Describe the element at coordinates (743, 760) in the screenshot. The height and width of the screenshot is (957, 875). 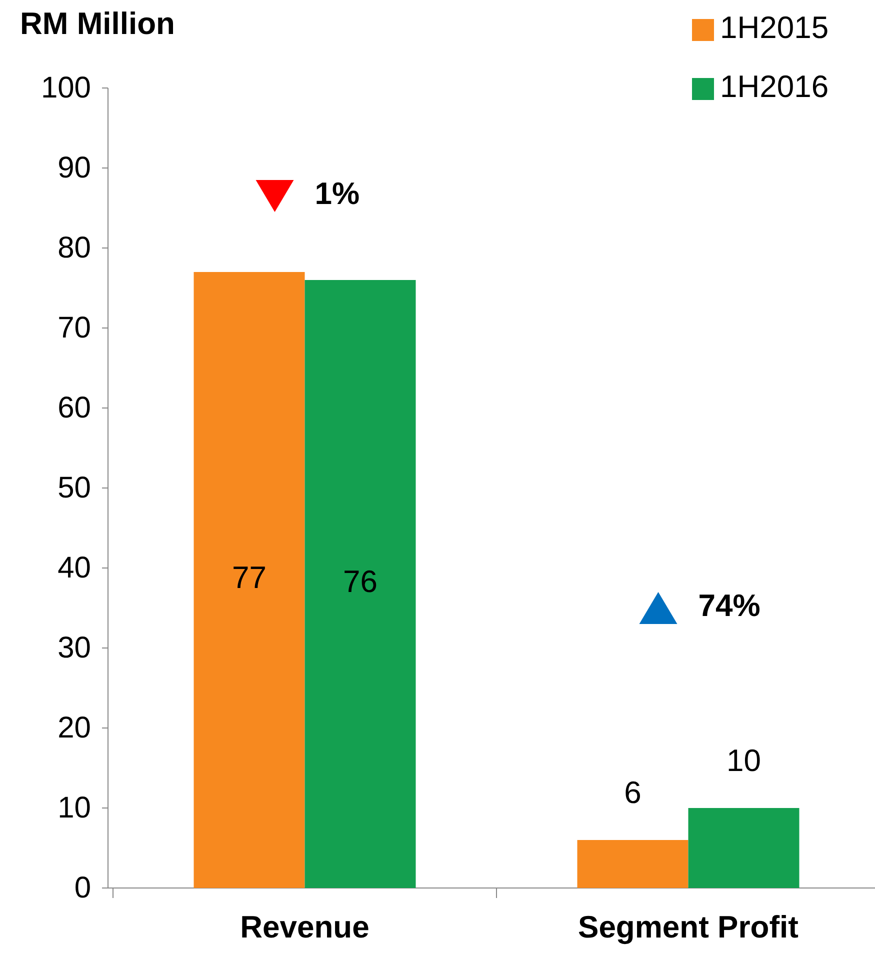
I see `data-label: 10` at that location.